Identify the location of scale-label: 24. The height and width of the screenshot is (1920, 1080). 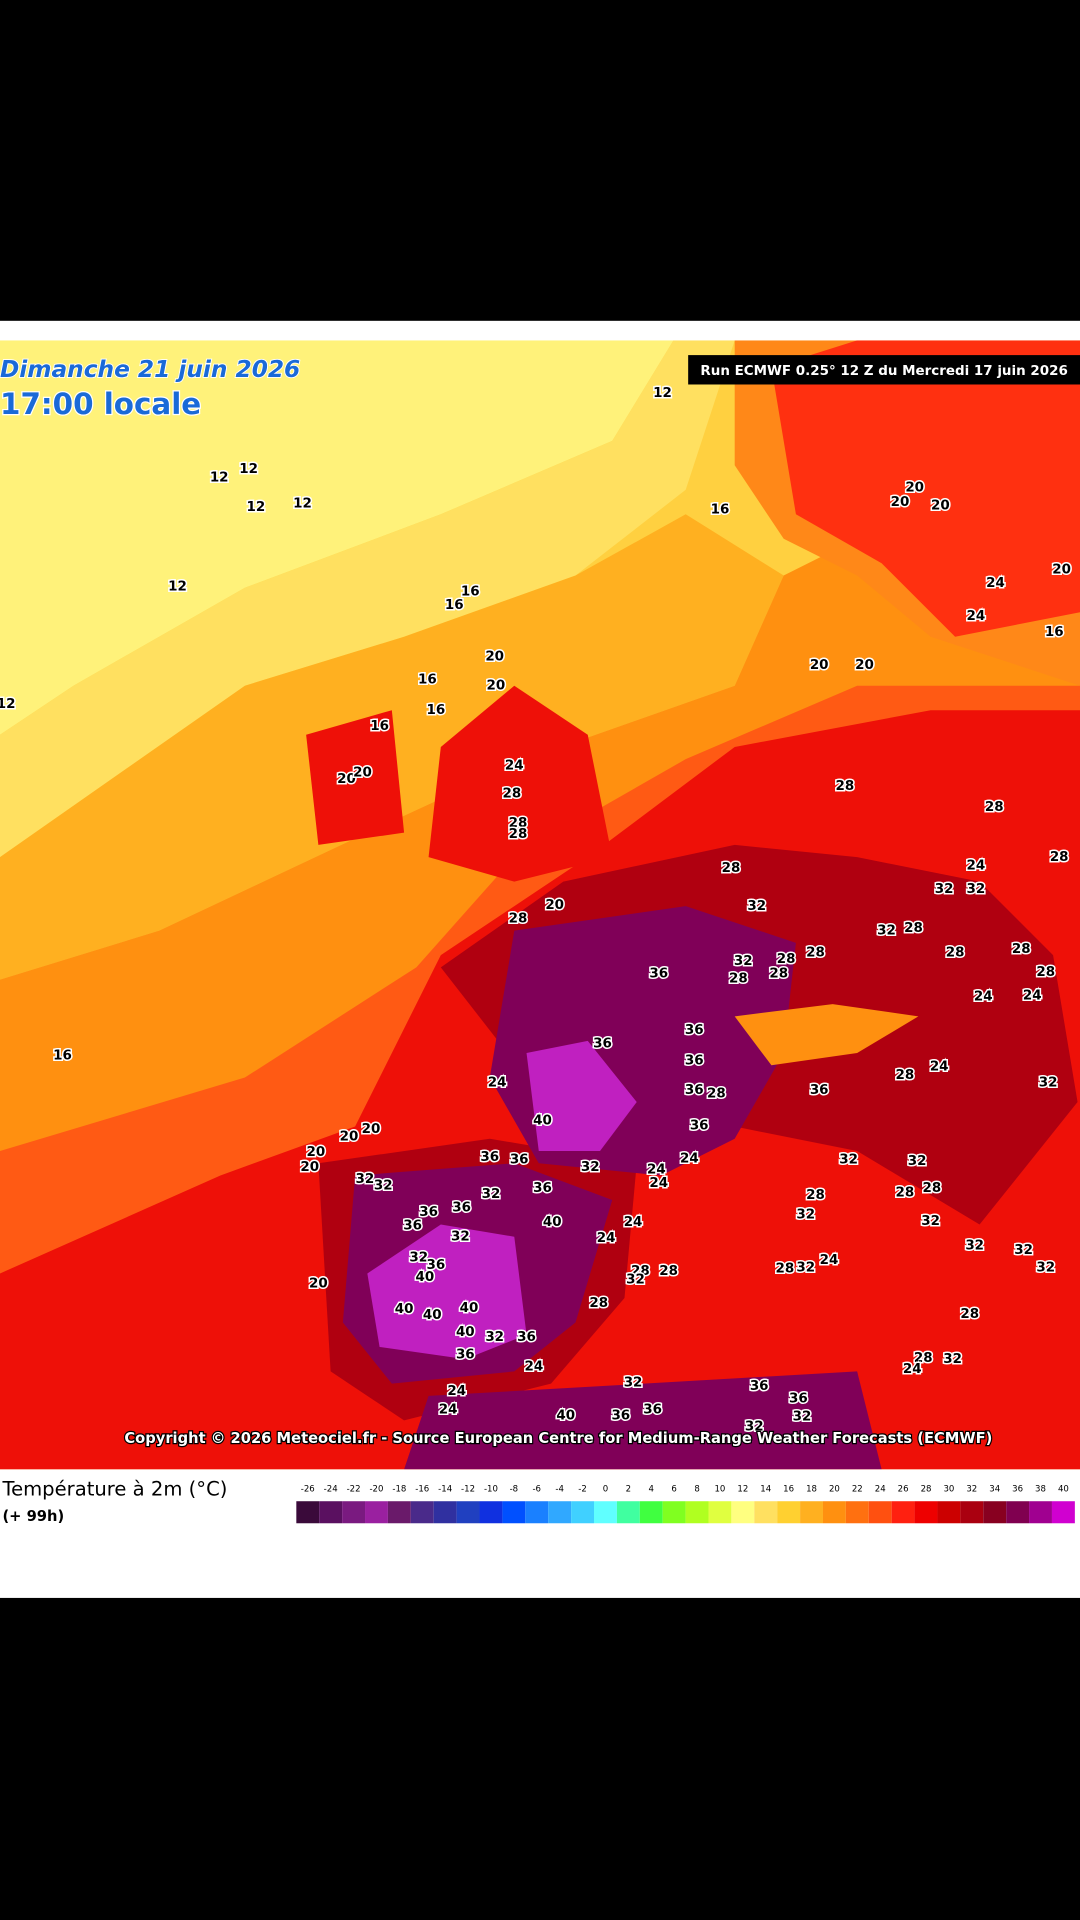
(880, 1489).